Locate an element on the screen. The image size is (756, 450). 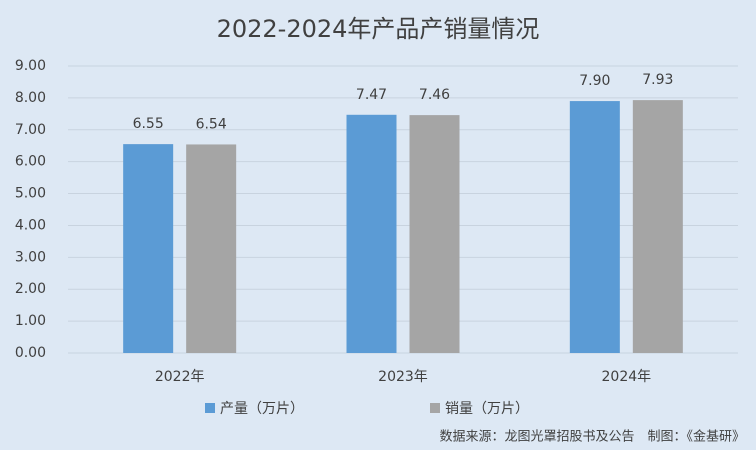
y-tick-label: 5.00 is located at coordinates (30, 194).